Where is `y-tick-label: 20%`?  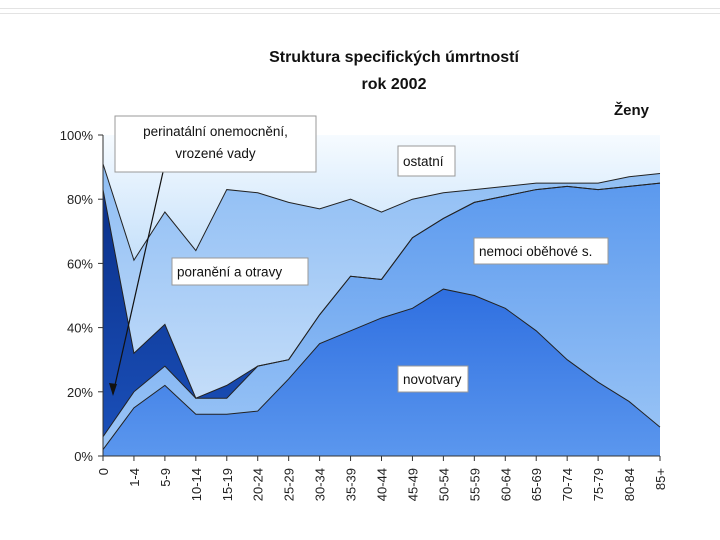 y-tick-label: 20% is located at coordinates (80, 392).